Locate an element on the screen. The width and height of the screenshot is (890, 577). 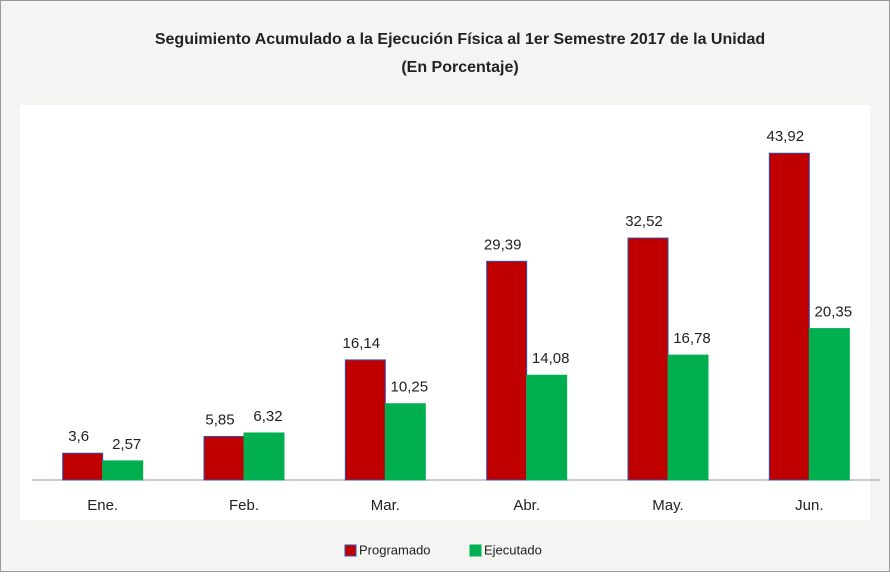
x-tick-label: Ene. is located at coordinates (102, 505).